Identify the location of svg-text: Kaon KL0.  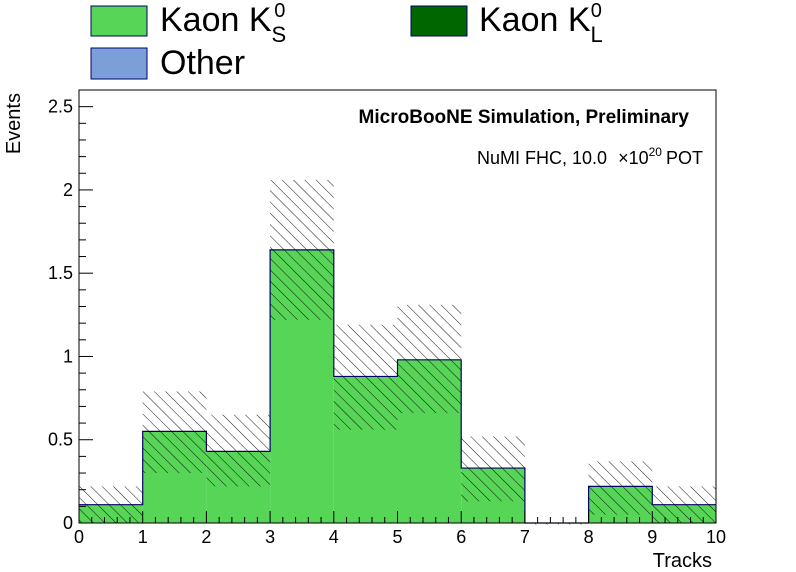
(541, 23).